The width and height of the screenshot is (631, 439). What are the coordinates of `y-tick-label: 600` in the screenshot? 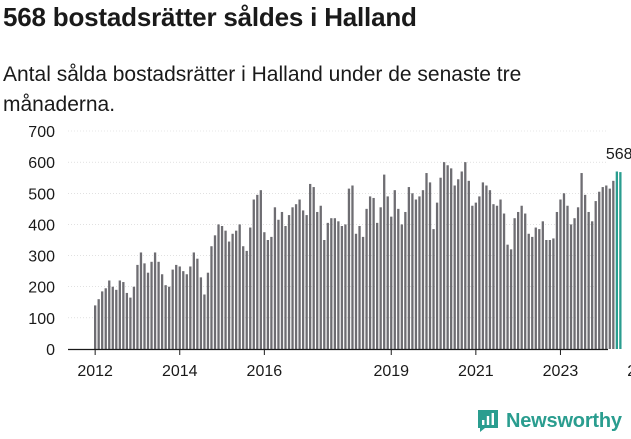 It's located at (41, 163).